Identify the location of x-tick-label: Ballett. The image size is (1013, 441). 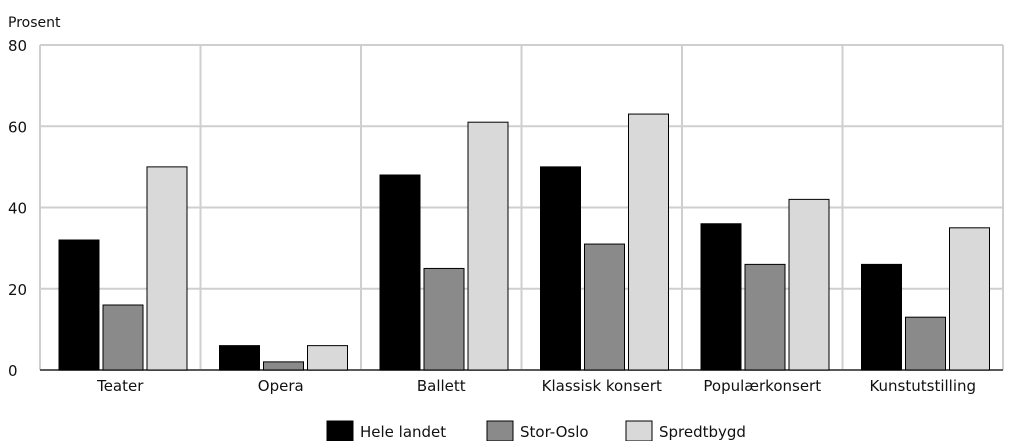
(441, 386).